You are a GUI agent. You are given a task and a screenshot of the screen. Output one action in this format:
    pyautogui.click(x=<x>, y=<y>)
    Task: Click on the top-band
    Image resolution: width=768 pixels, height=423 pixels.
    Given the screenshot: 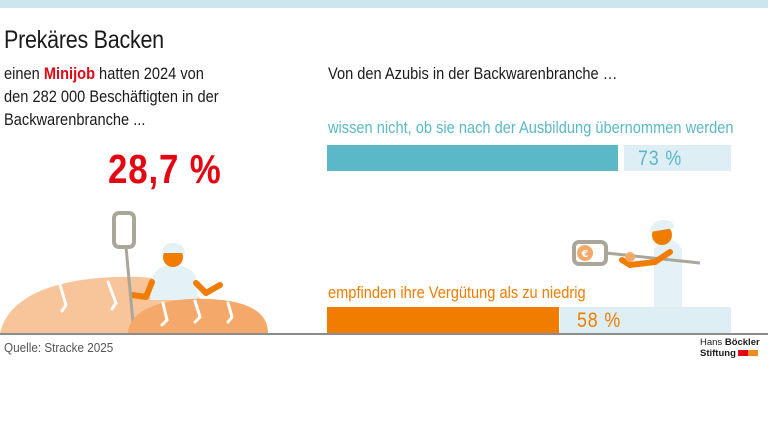 What is the action you would take?
    pyautogui.click(x=384, y=4)
    